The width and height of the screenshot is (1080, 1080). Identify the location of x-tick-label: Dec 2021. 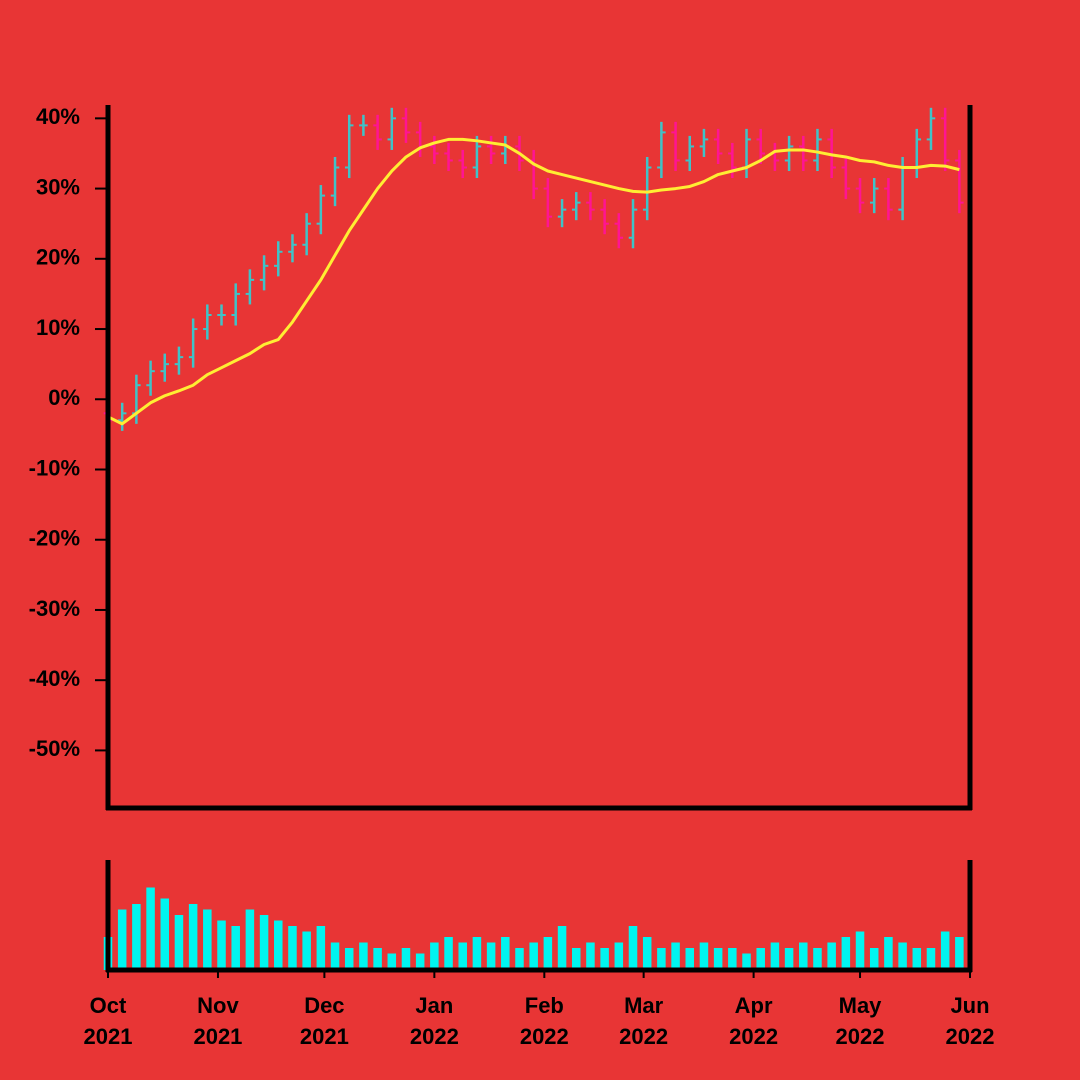
(324, 1021).